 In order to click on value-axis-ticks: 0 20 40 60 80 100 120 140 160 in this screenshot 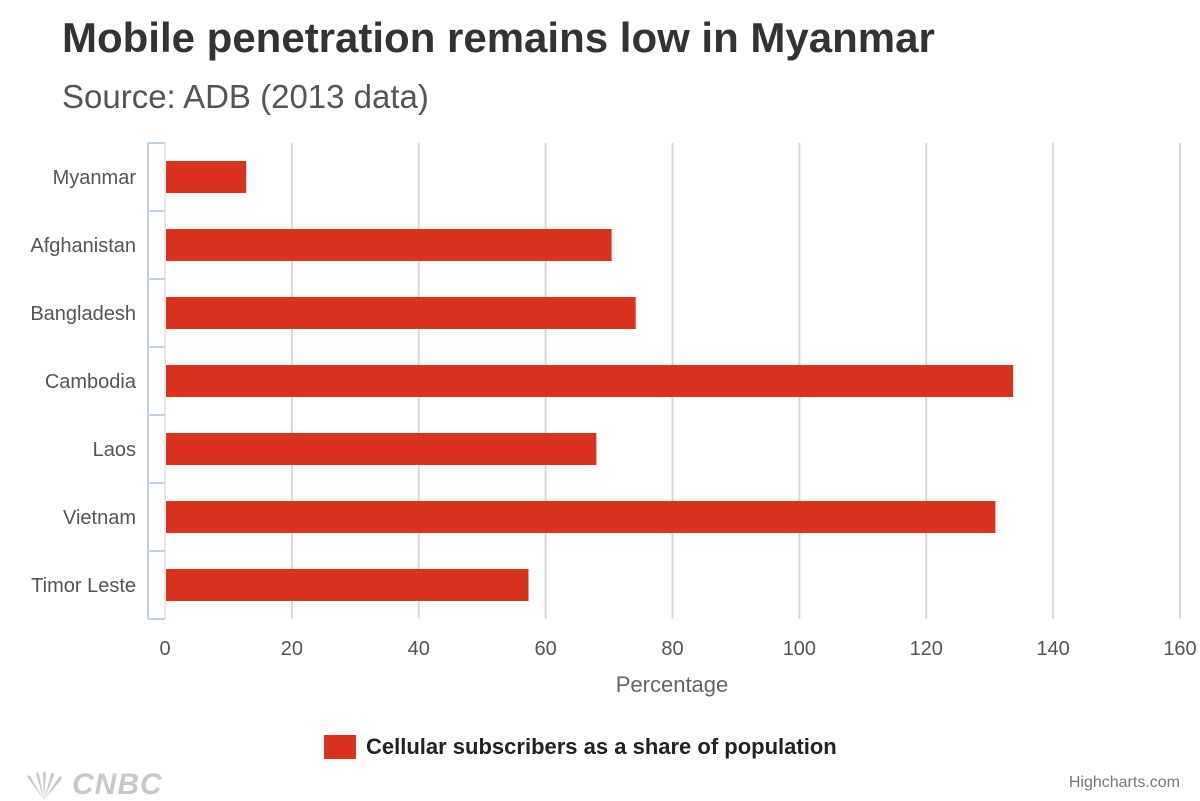, I will do `click(677, 649)`.